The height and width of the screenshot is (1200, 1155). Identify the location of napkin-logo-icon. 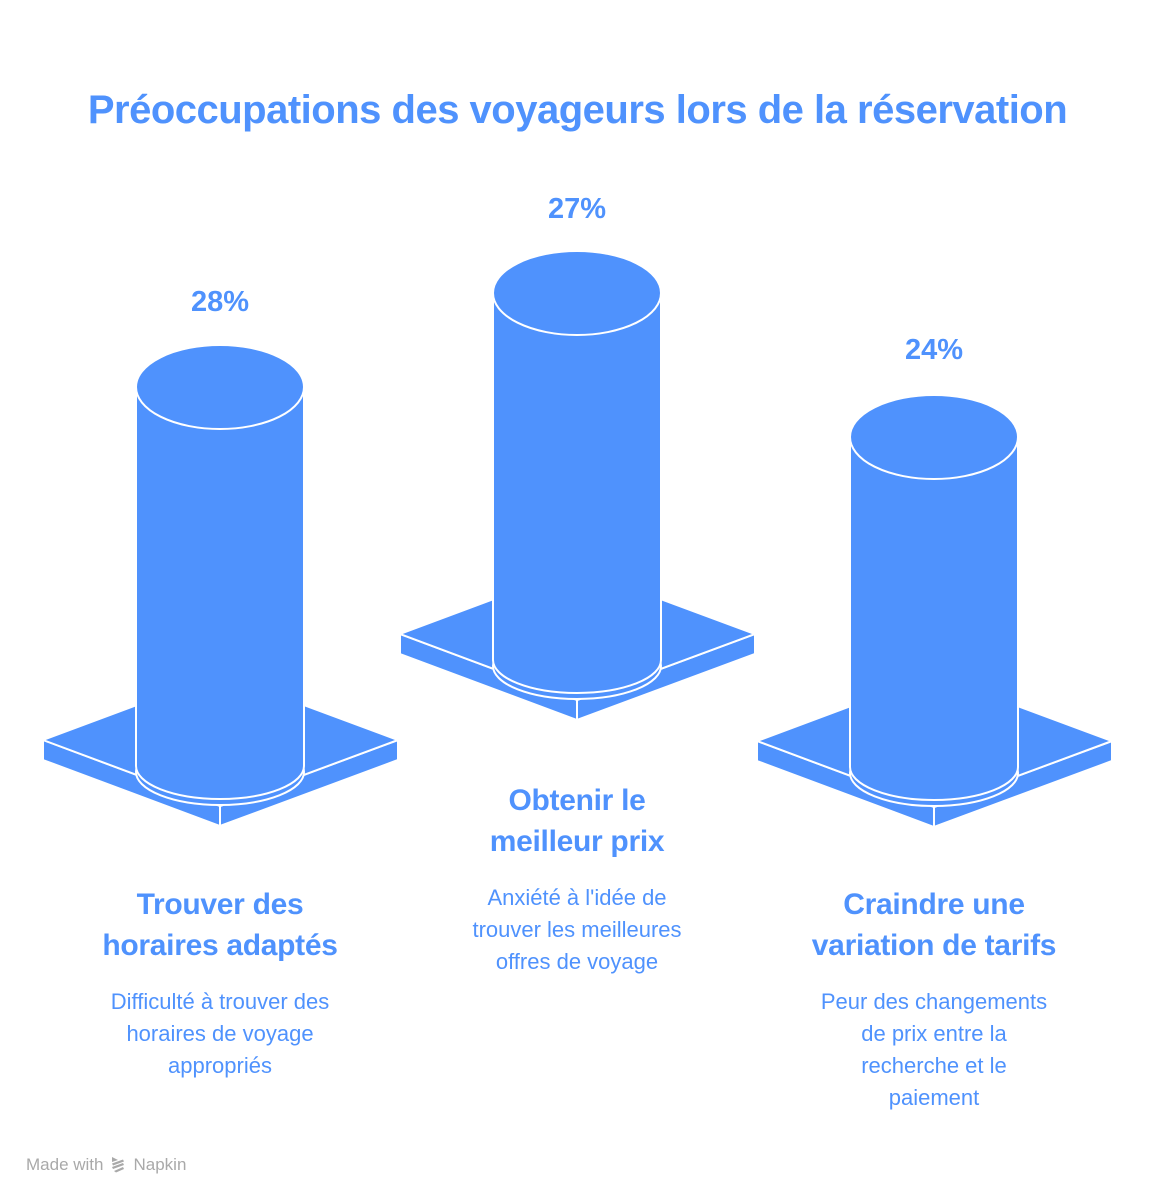
(118, 1165).